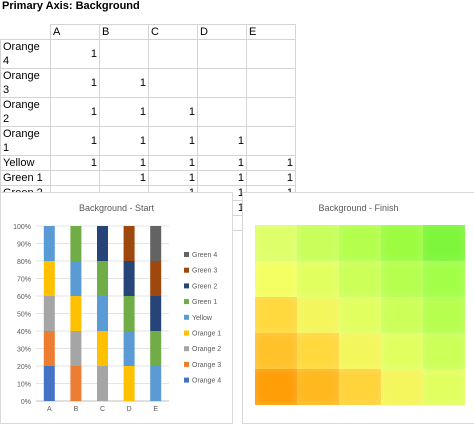 Image resolution: width=474 pixels, height=424 pixels. What do you see at coordinates (25, 83) in the screenshot?
I see `row-label: Orange 3` at bounding box center [25, 83].